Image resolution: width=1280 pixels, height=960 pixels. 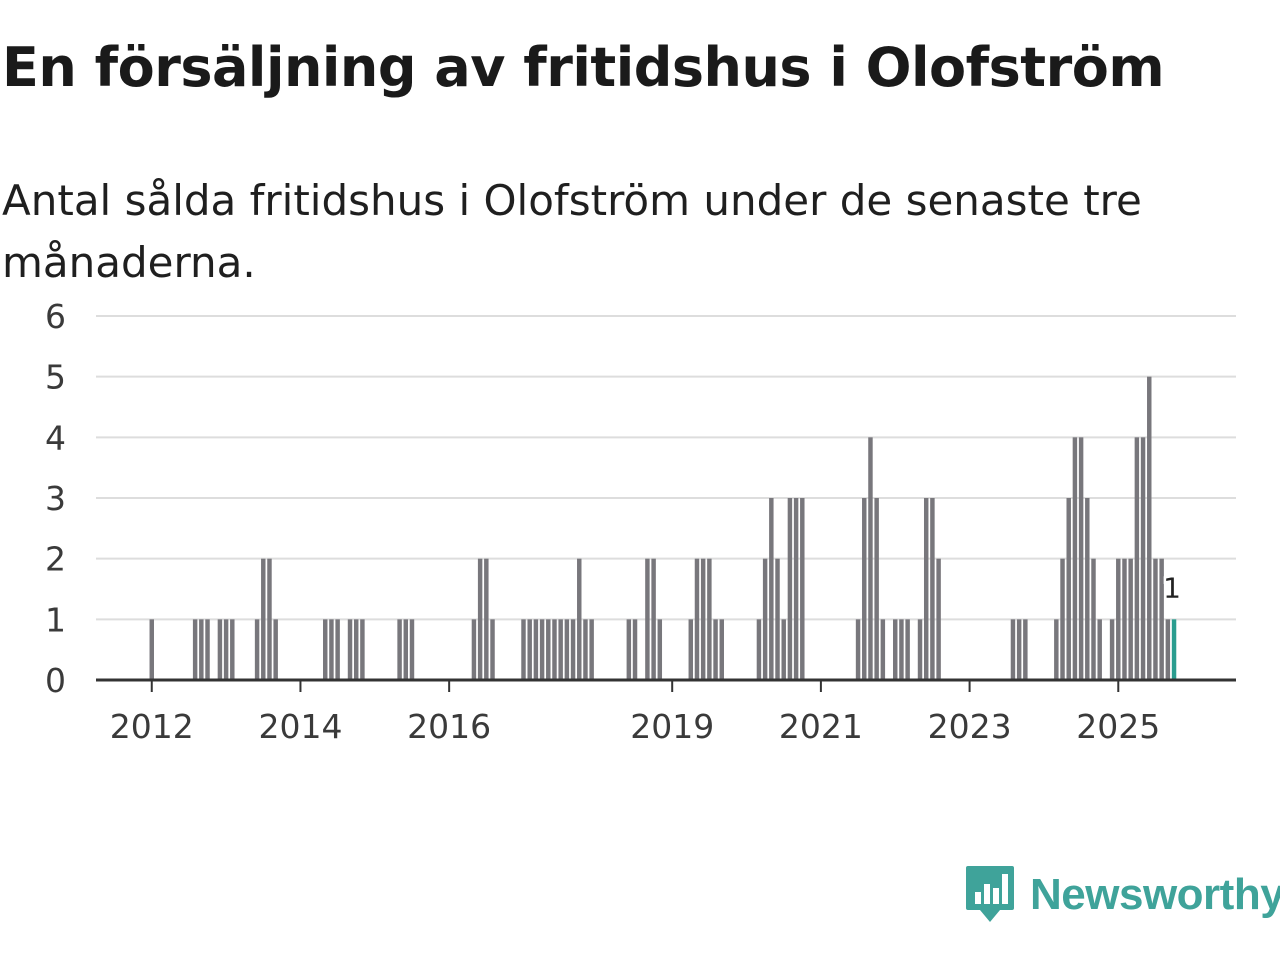 What do you see at coordinates (300, 726) in the screenshot?
I see `x-tick-label: 2014` at bounding box center [300, 726].